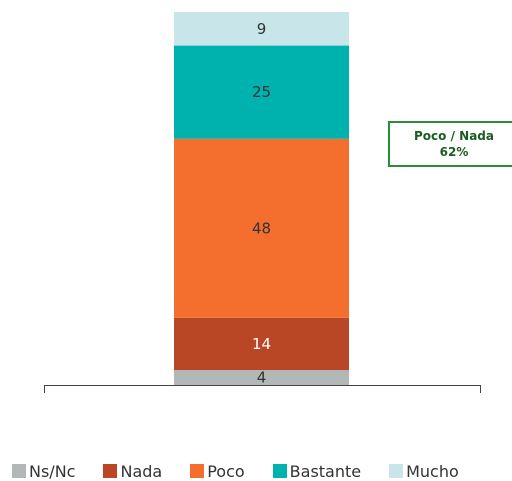  I want to click on data-label-nada: 14, so click(261, 344).